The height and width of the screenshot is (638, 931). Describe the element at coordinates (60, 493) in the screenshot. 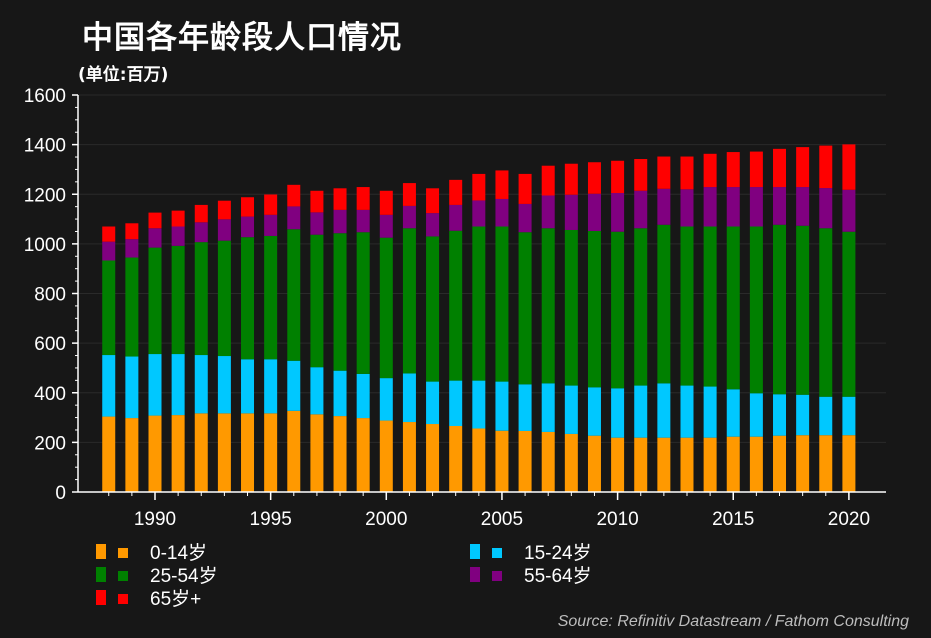

I see `y-tick-label: 0` at that location.